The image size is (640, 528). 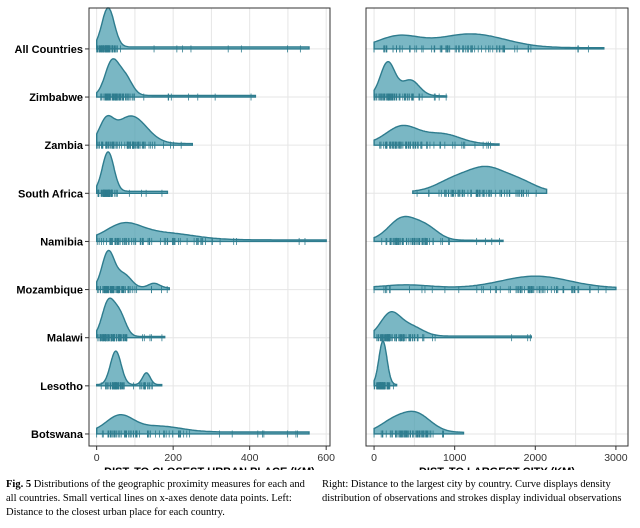 I want to click on country-label: South Africa, so click(x=51, y=194).